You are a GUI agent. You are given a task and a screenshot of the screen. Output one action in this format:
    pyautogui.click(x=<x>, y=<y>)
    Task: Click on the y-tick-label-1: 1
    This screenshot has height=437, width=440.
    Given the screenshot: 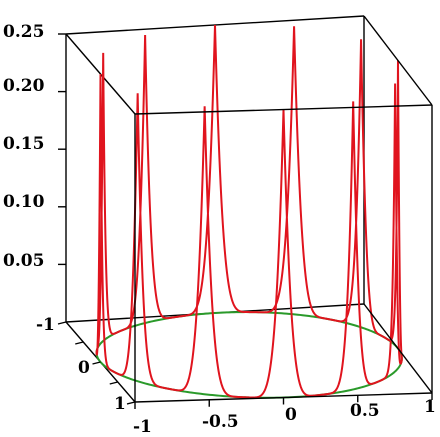 What is the action you would take?
    pyautogui.click(x=120, y=404)
    